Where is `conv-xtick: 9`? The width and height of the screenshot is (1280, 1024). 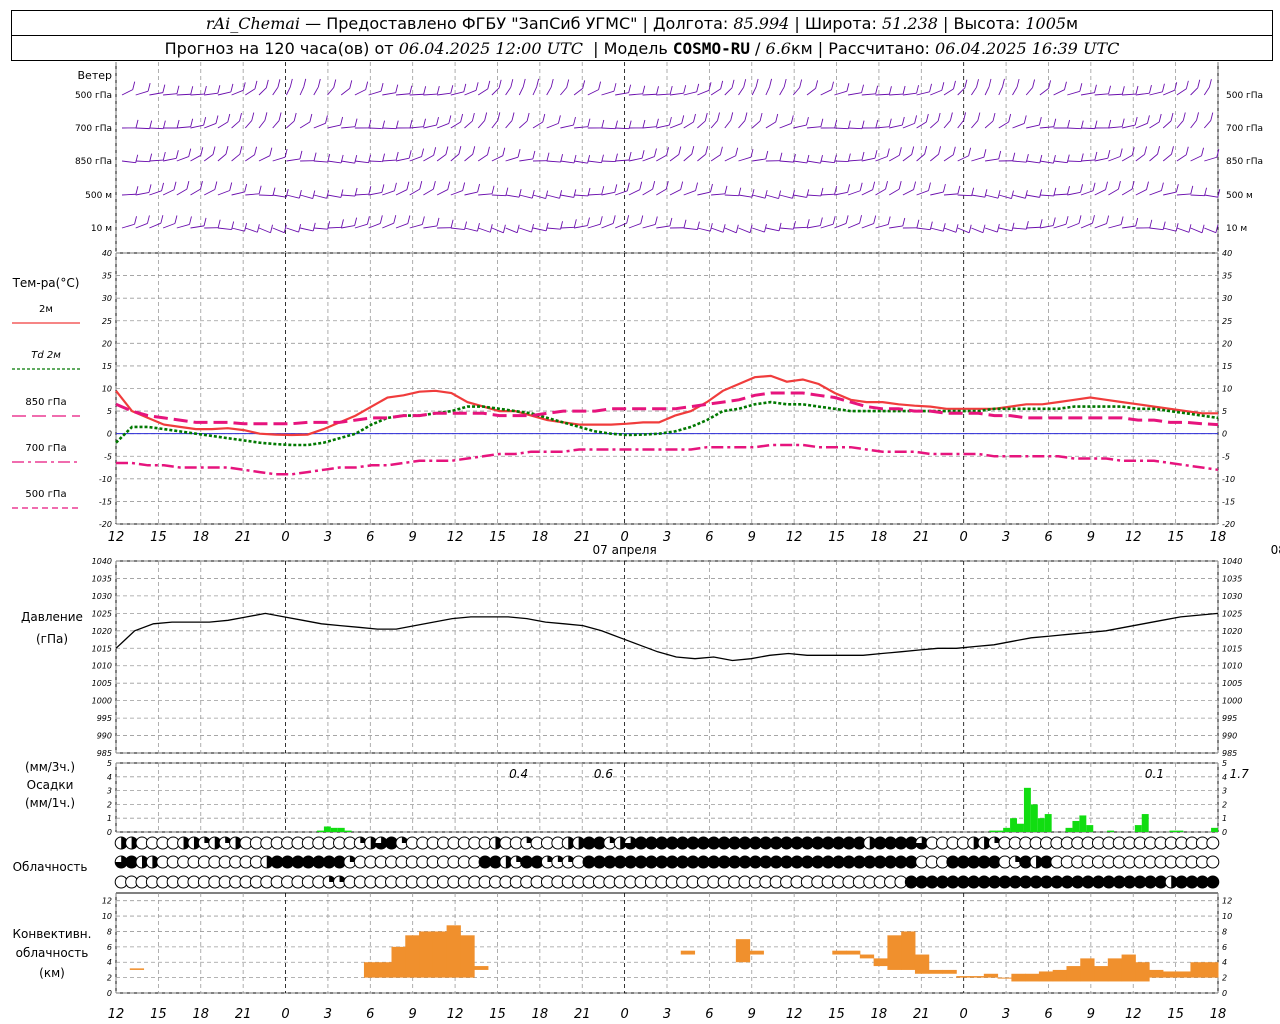 conv-xtick: 9 is located at coordinates (413, 1014).